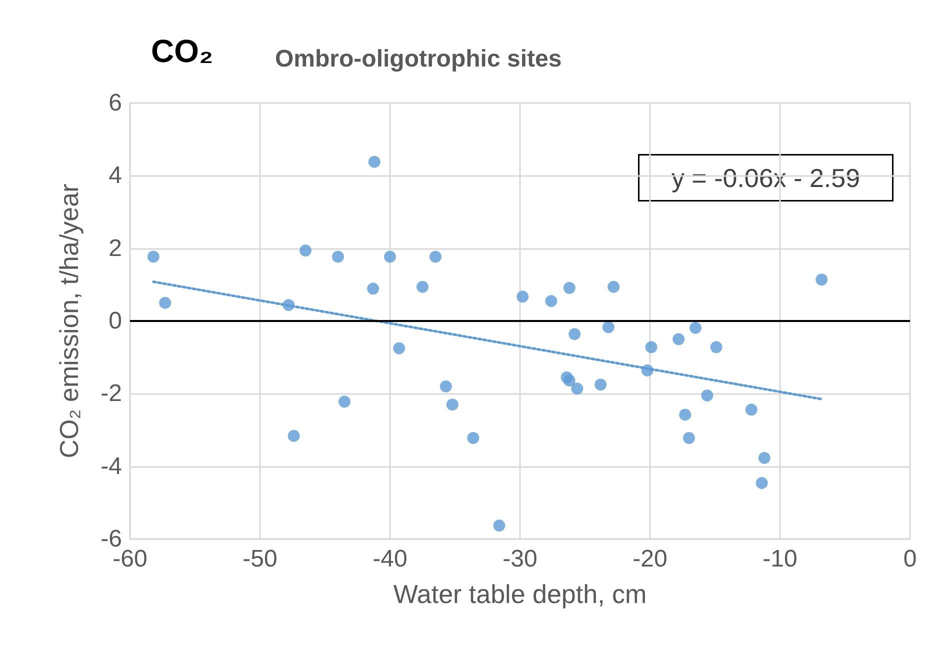 This screenshot has height=649, width=931. Describe the element at coordinates (520, 559) in the screenshot. I see `x-tick-label: -30` at that location.